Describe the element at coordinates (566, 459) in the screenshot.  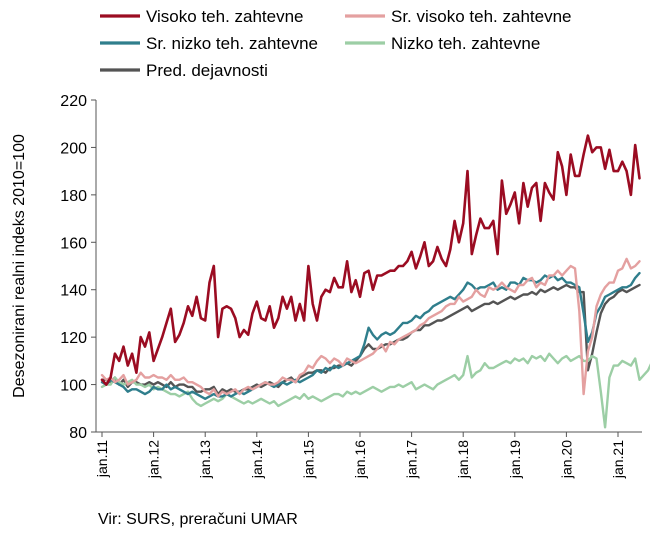
I see `x-tick-label: jan.20` at that location.